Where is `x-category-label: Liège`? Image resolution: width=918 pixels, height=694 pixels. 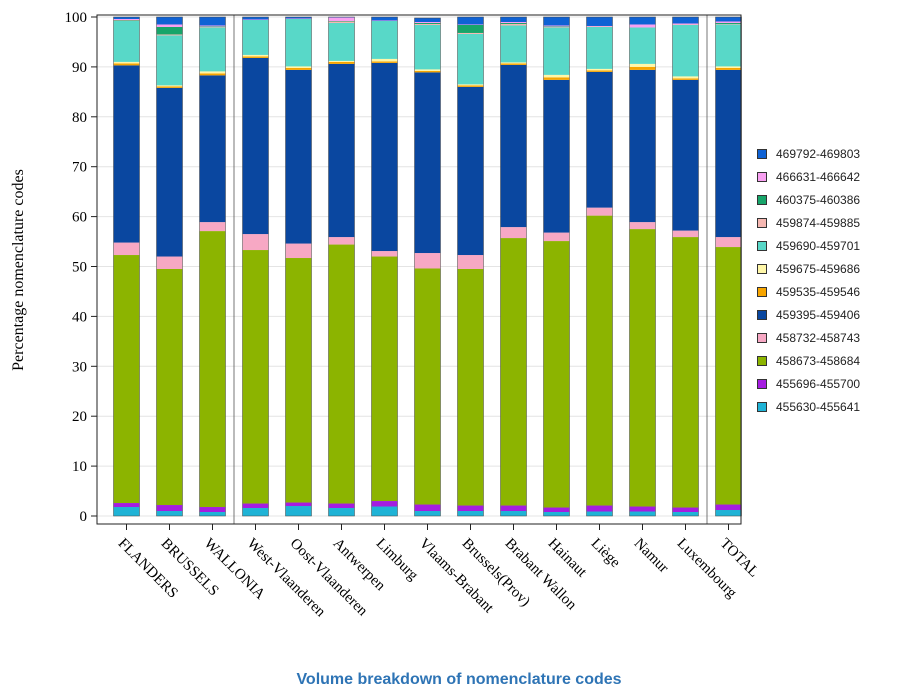
x-category-label: Liège is located at coordinates (606, 554).